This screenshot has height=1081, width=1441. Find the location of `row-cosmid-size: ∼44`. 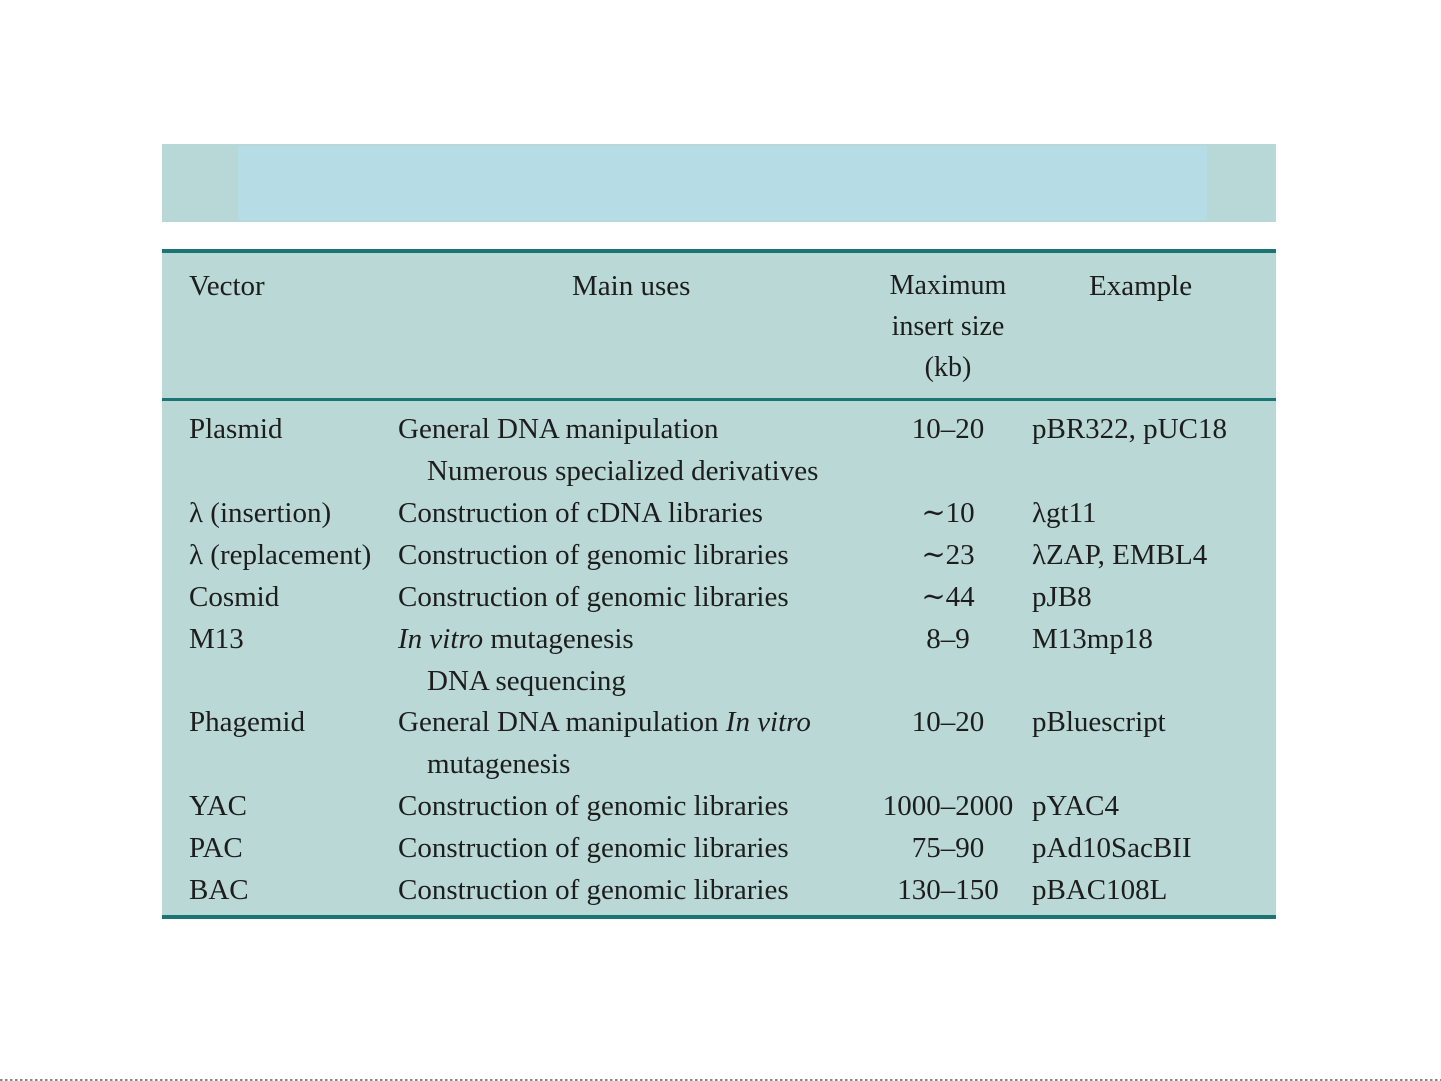

row-cosmid-size: ∼44 is located at coordinates (948, 597).